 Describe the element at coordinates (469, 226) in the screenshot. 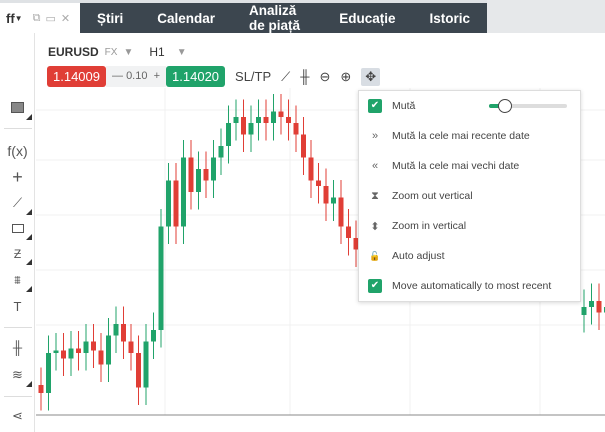

I see `menu-item-zoom-in-vertical: ⬍ Zoom in vertical` at that location.